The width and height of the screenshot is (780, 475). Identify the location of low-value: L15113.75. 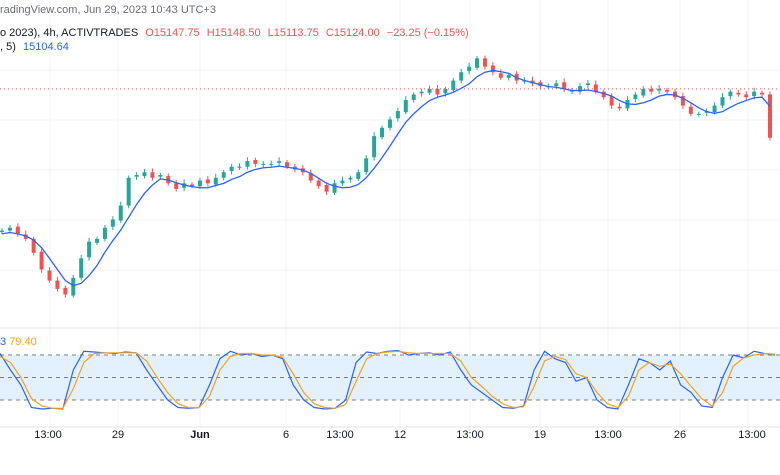
(293, 33).